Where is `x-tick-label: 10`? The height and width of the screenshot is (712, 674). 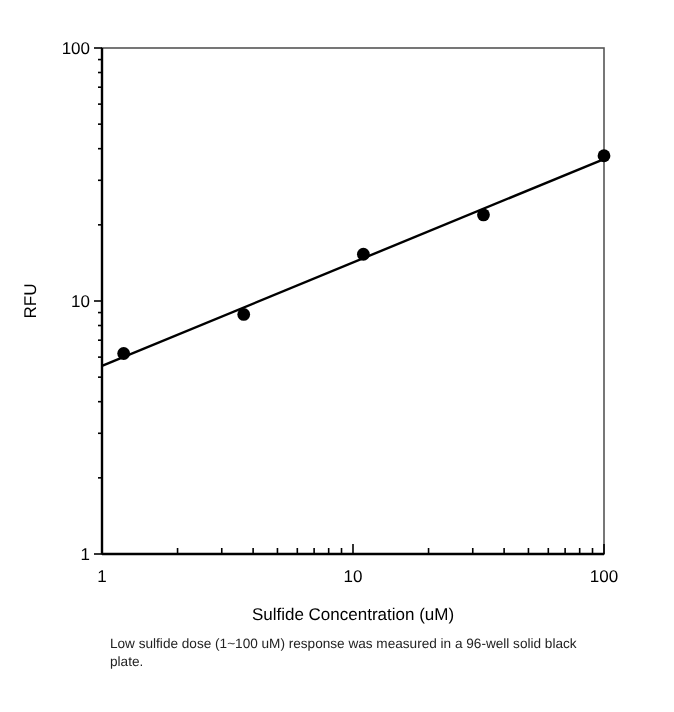 x-tick-label: 10 is located at coordinates (353, 576).